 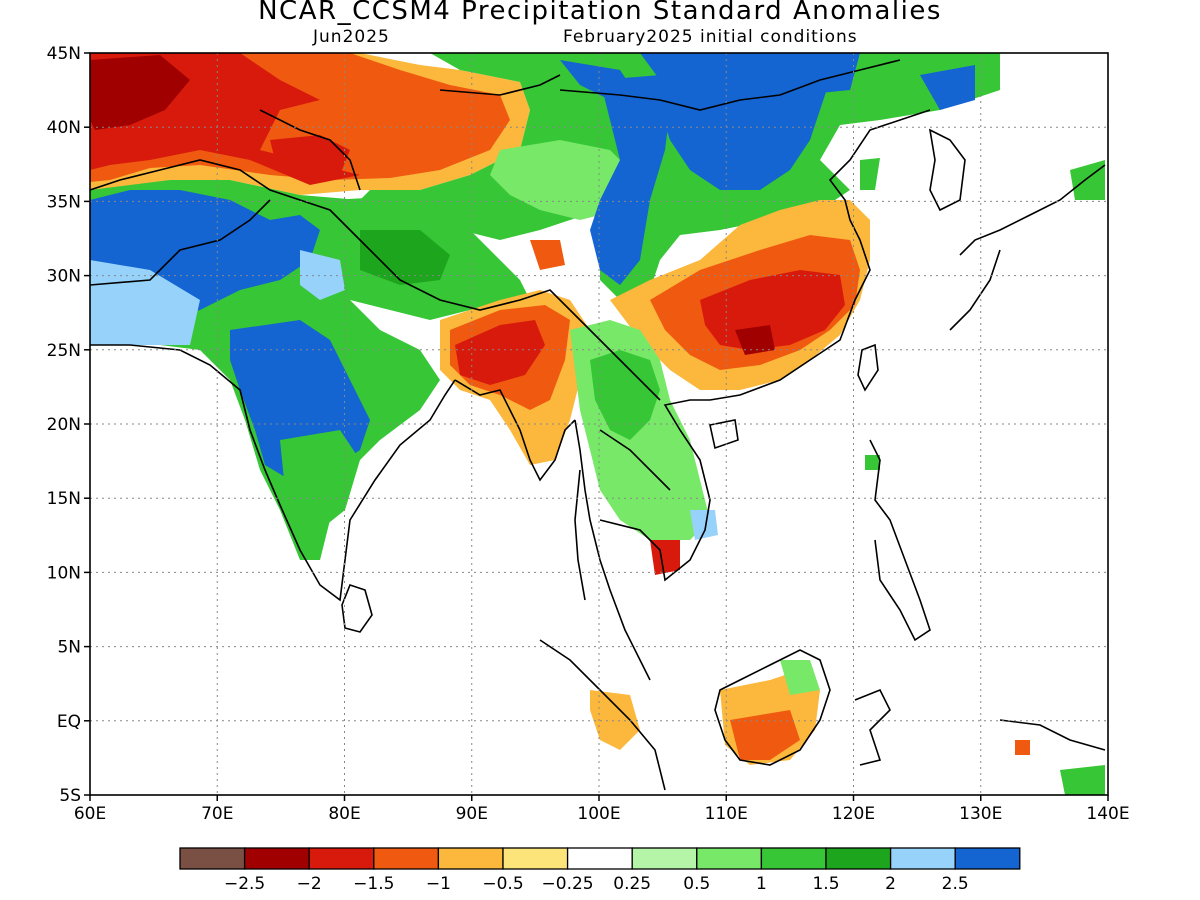 I want to click on lat-tick-label: EQ, so click(x=69, y=722).